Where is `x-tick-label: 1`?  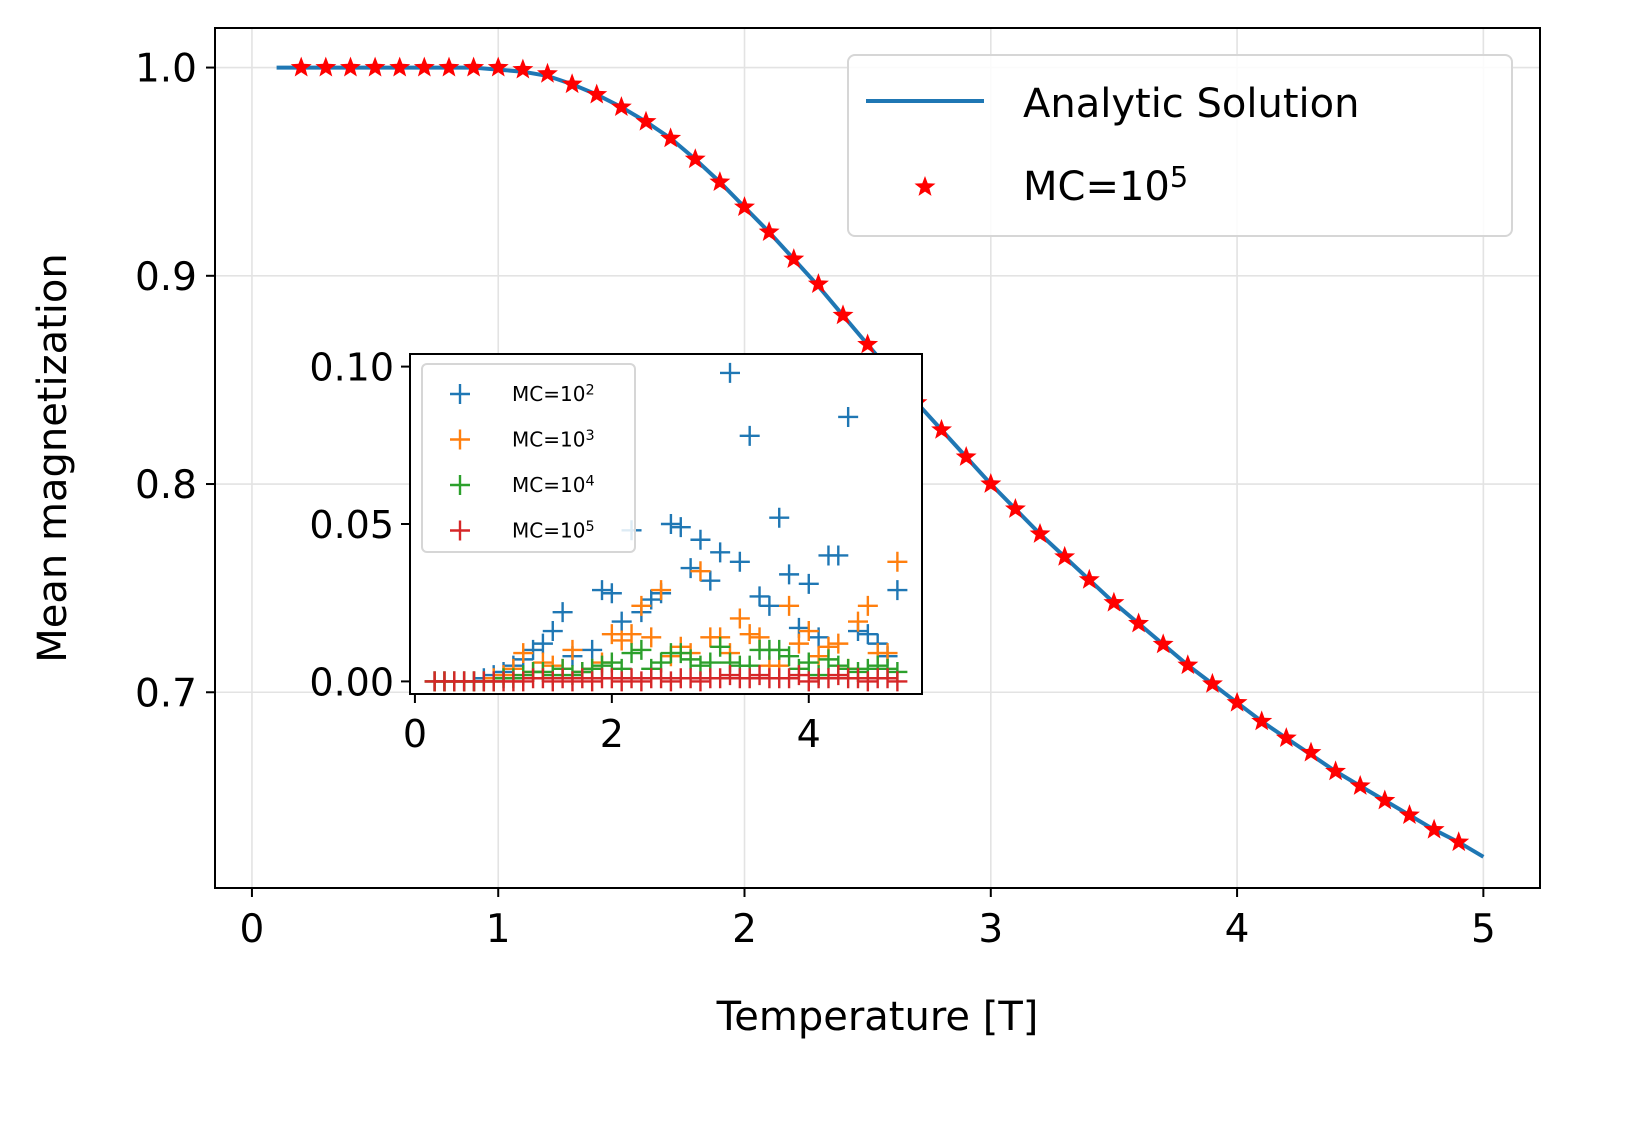
x-tick-label: 1 is located at coordinates (498, 929).